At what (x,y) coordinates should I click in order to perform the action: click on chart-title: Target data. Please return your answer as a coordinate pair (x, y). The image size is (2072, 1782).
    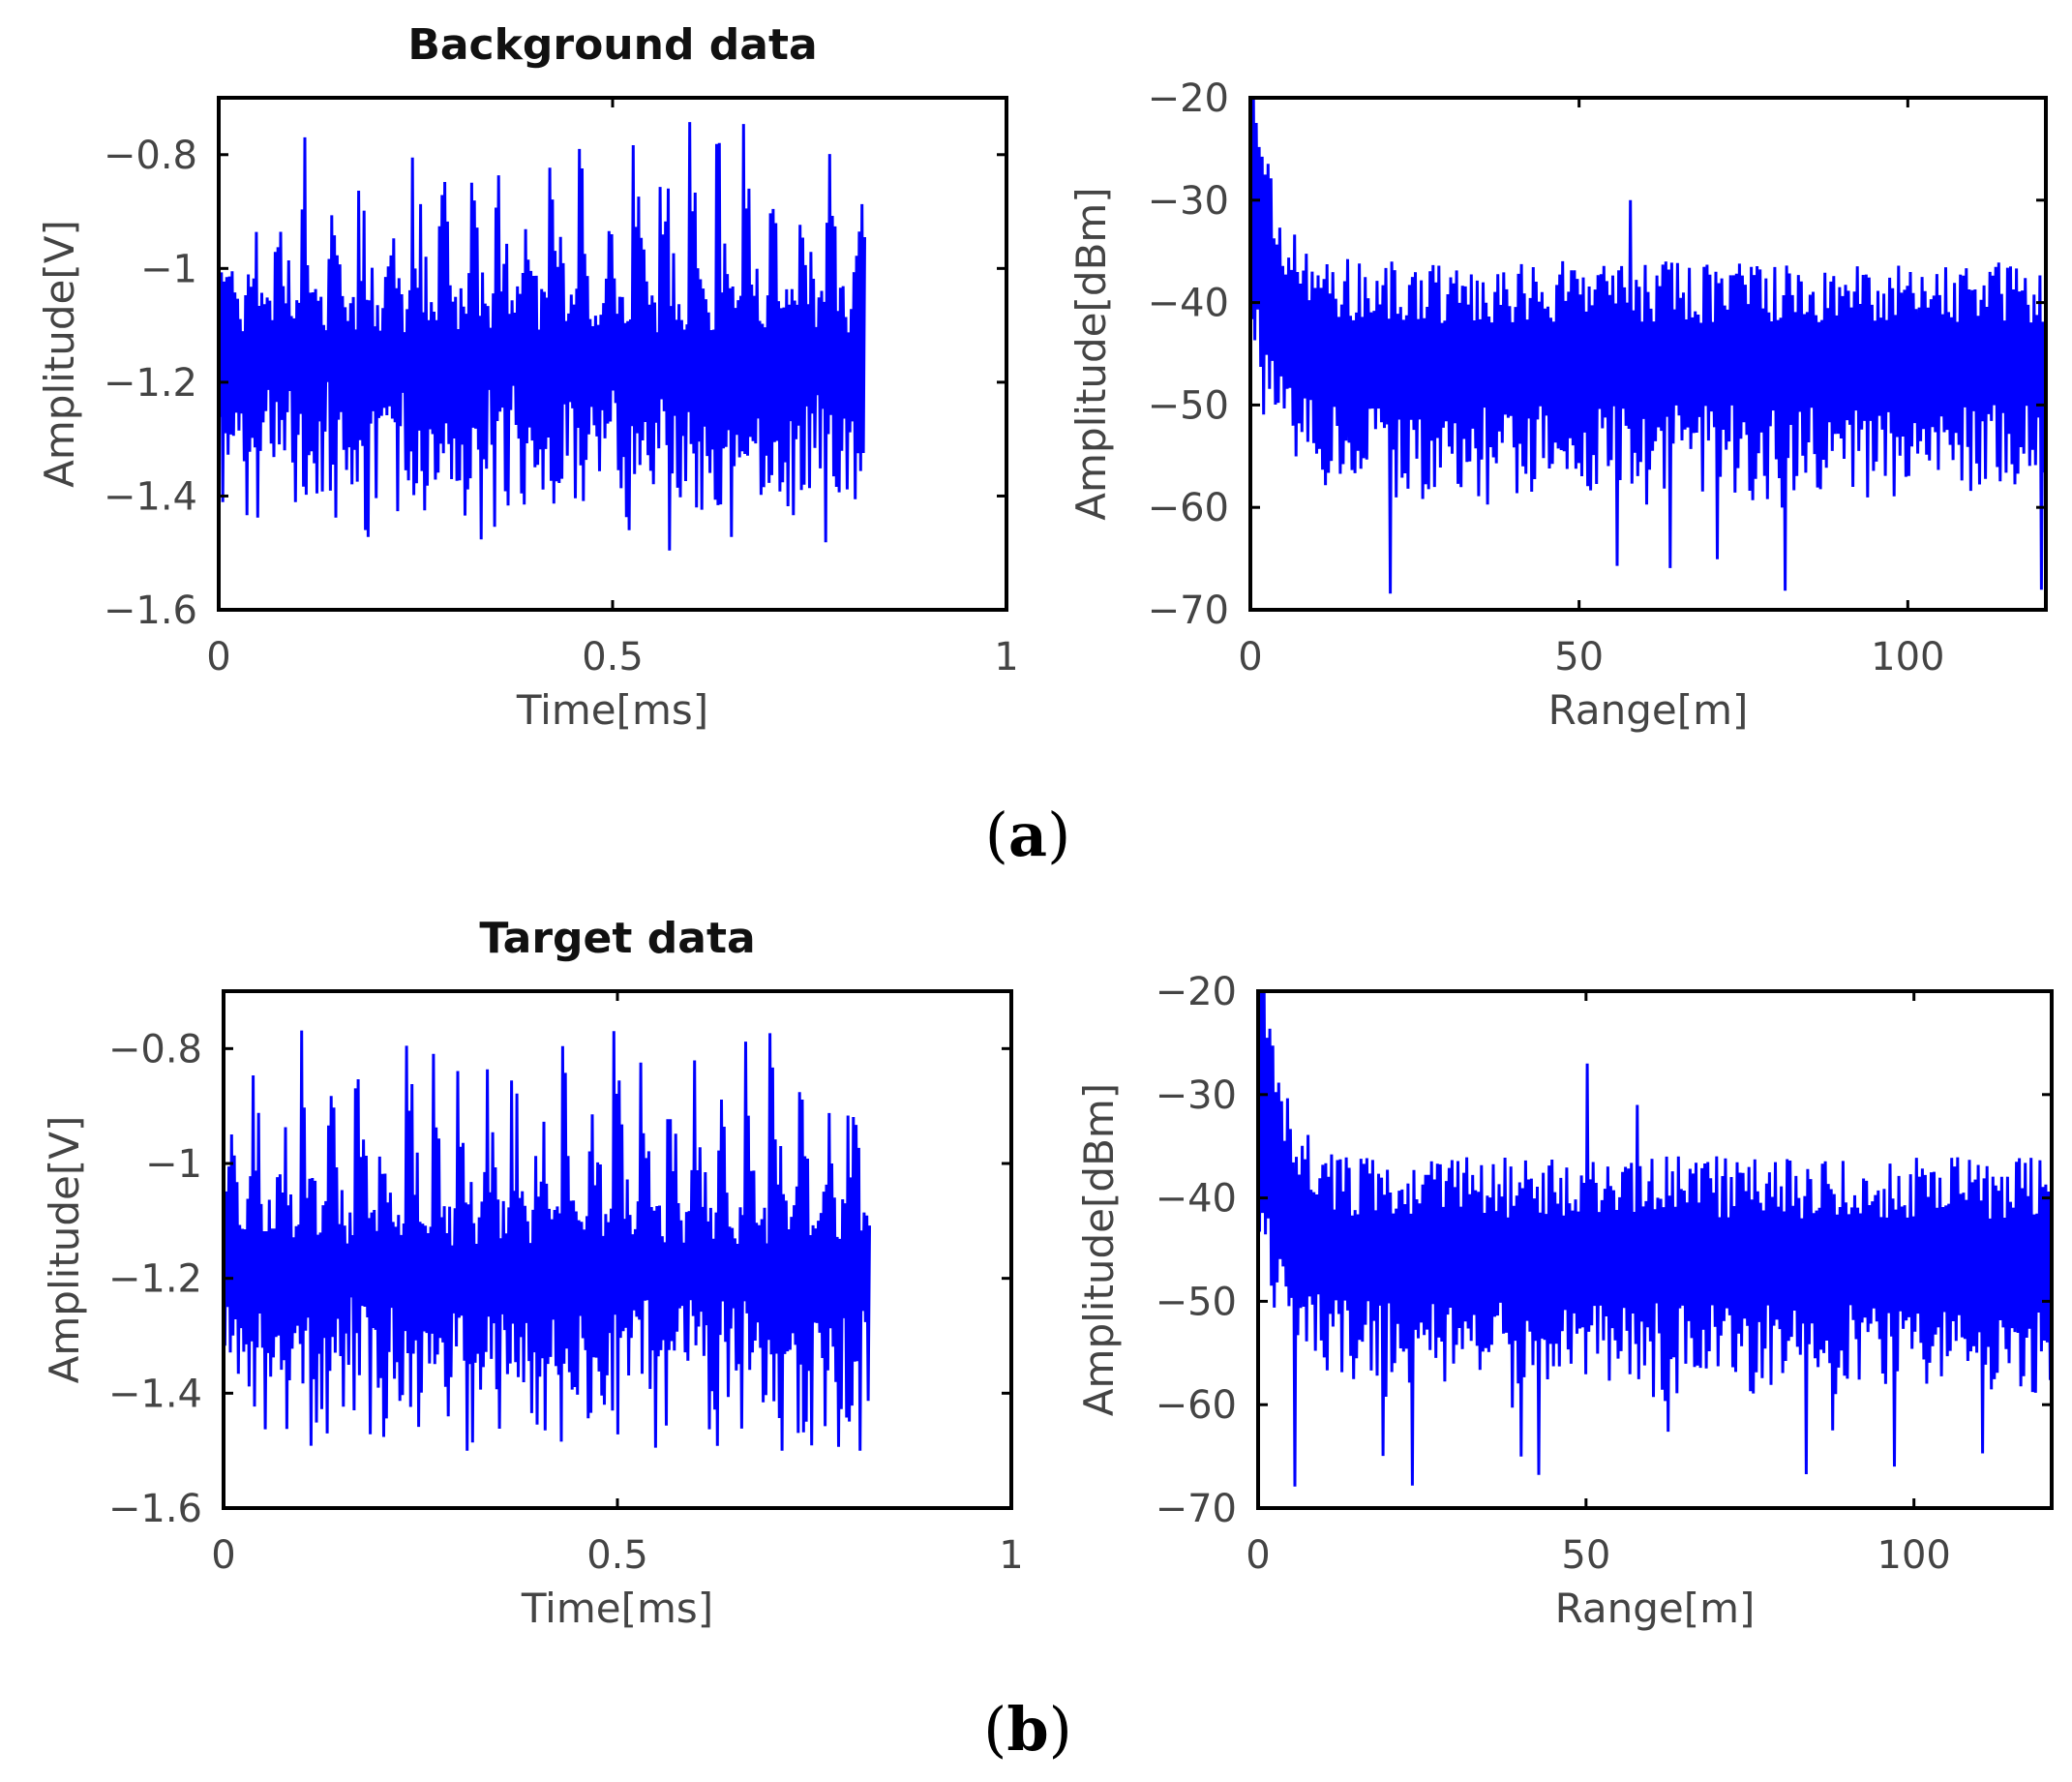
    Looking at the image, I should click on (617, 938).